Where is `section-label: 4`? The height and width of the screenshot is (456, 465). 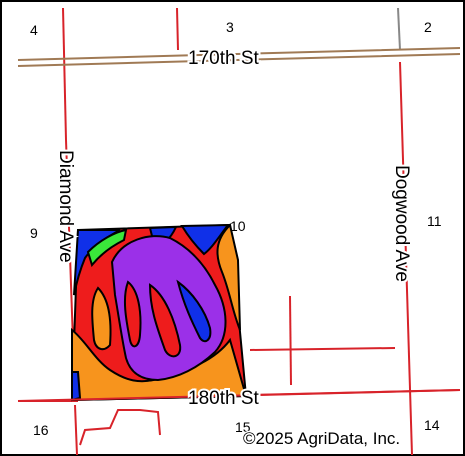 section-label: 4 is located at coordinates (34, 30).